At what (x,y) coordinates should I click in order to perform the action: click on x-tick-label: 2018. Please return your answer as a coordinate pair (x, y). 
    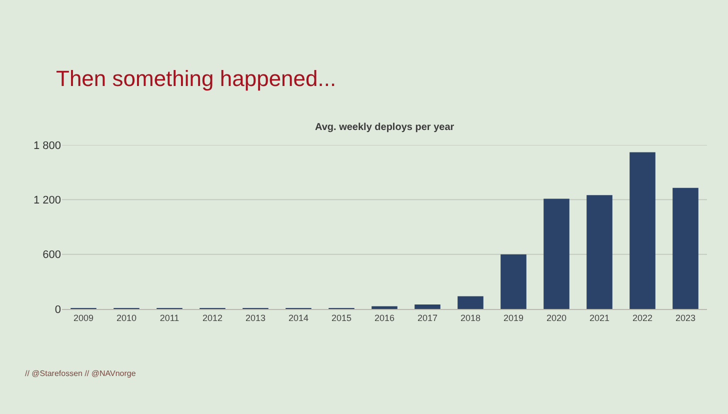
    Looking at the image, I should click on (470, 317).